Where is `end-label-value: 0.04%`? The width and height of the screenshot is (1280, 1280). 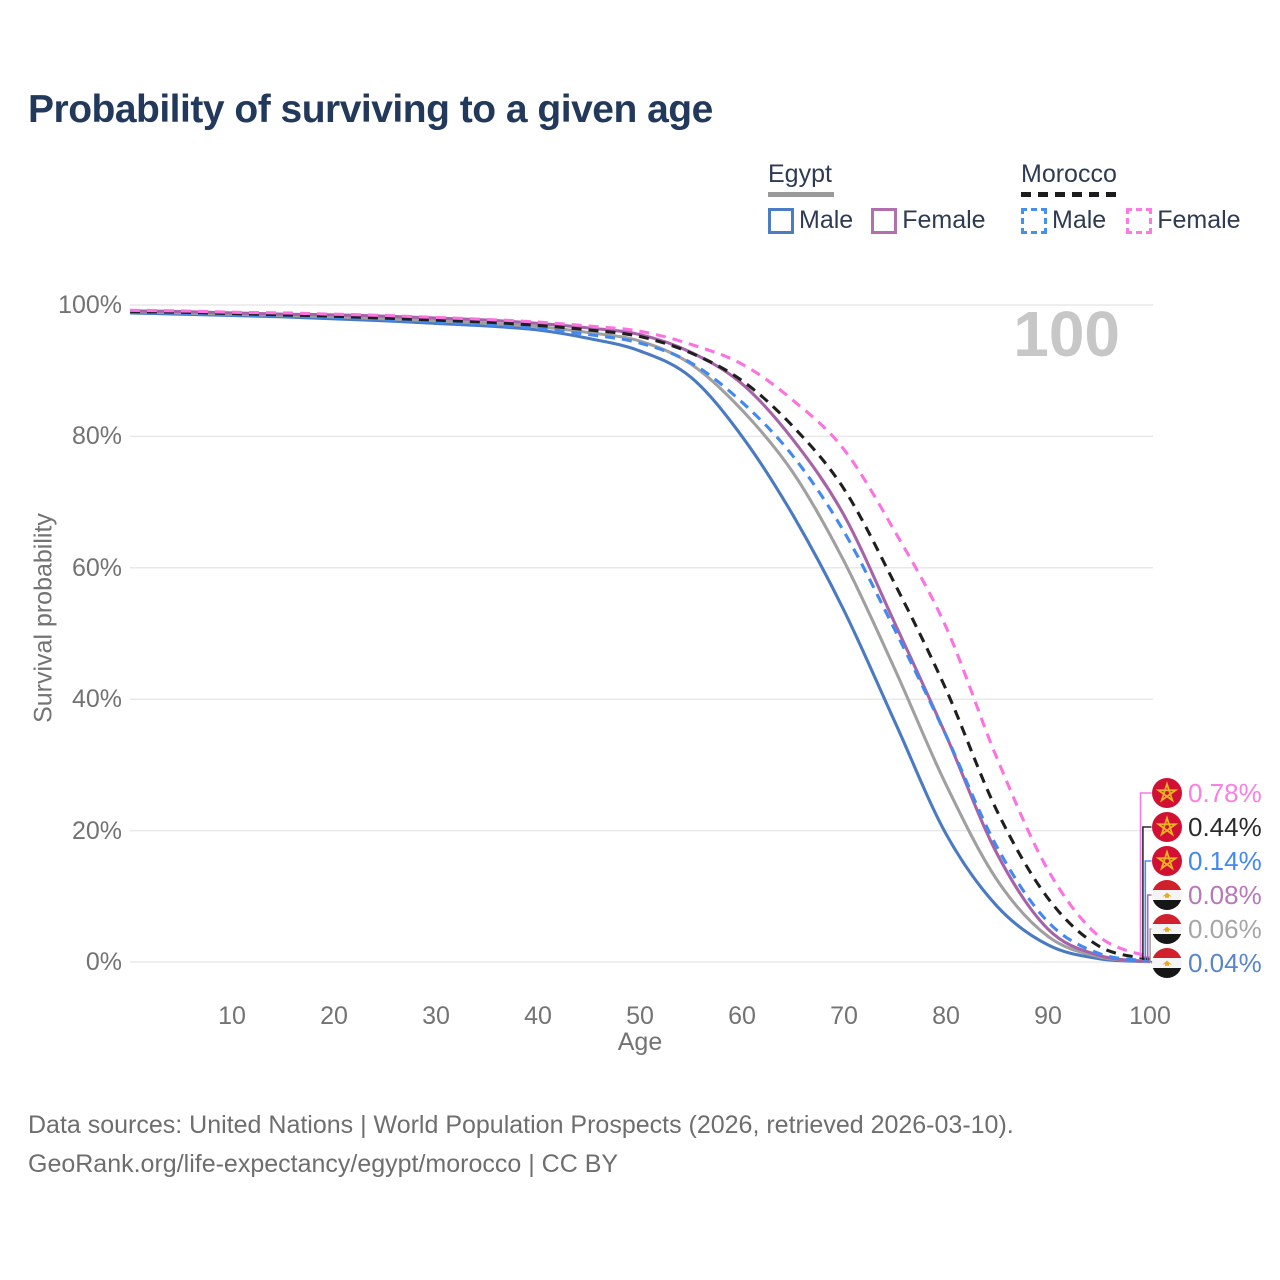 end-label-value: 0.04% is located at coordinates (1225, 962).